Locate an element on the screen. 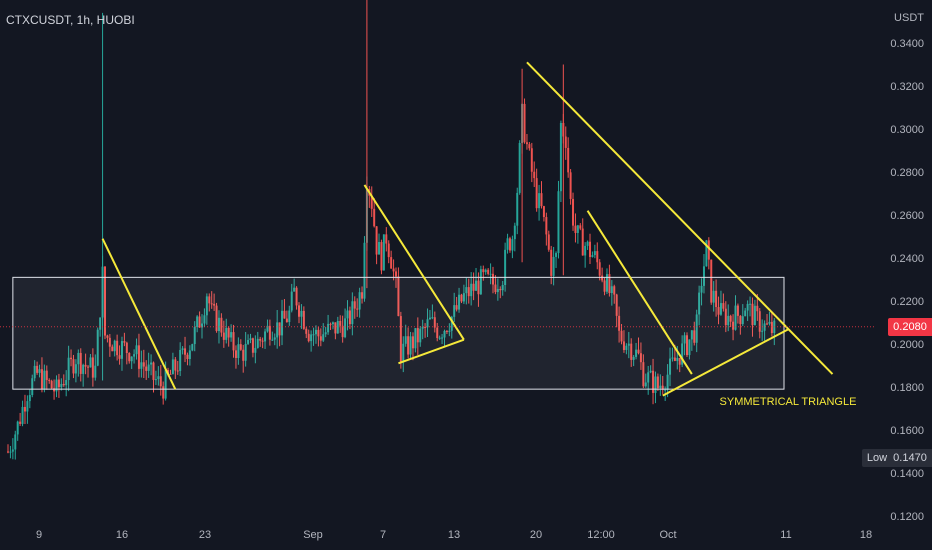 Image resolution: width=932 pixels, height=550 pixels. y-tick-label: 0.2200 is located at coordinates (907, 302).